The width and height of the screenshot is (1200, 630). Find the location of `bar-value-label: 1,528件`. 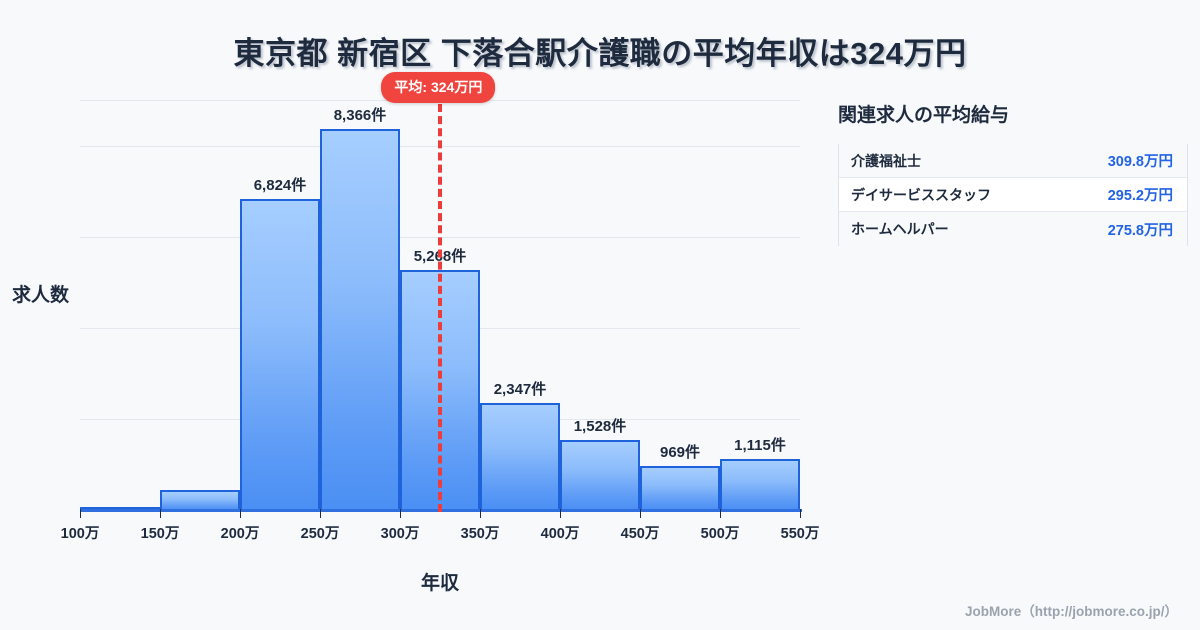

bar-value-label: 1,528件 is located at coordinates (600, 427).